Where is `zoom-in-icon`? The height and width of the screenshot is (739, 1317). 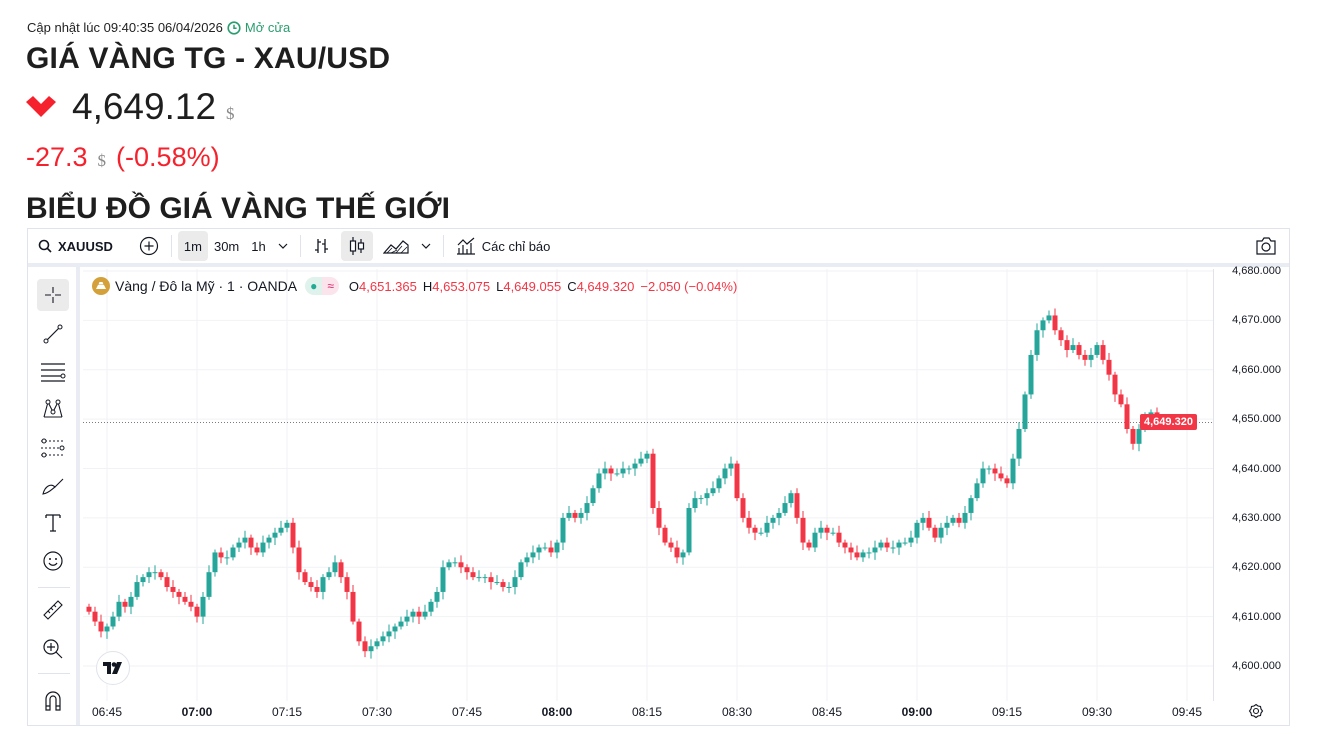 zoom-in-icon is located at coordinates (53, 649).